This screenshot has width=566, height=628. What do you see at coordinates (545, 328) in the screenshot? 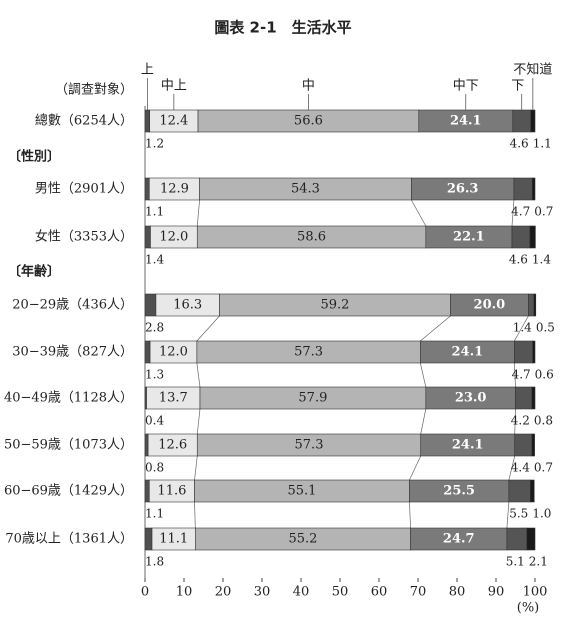
I see `value-label: 0.5` at bounding box center [545, 328].